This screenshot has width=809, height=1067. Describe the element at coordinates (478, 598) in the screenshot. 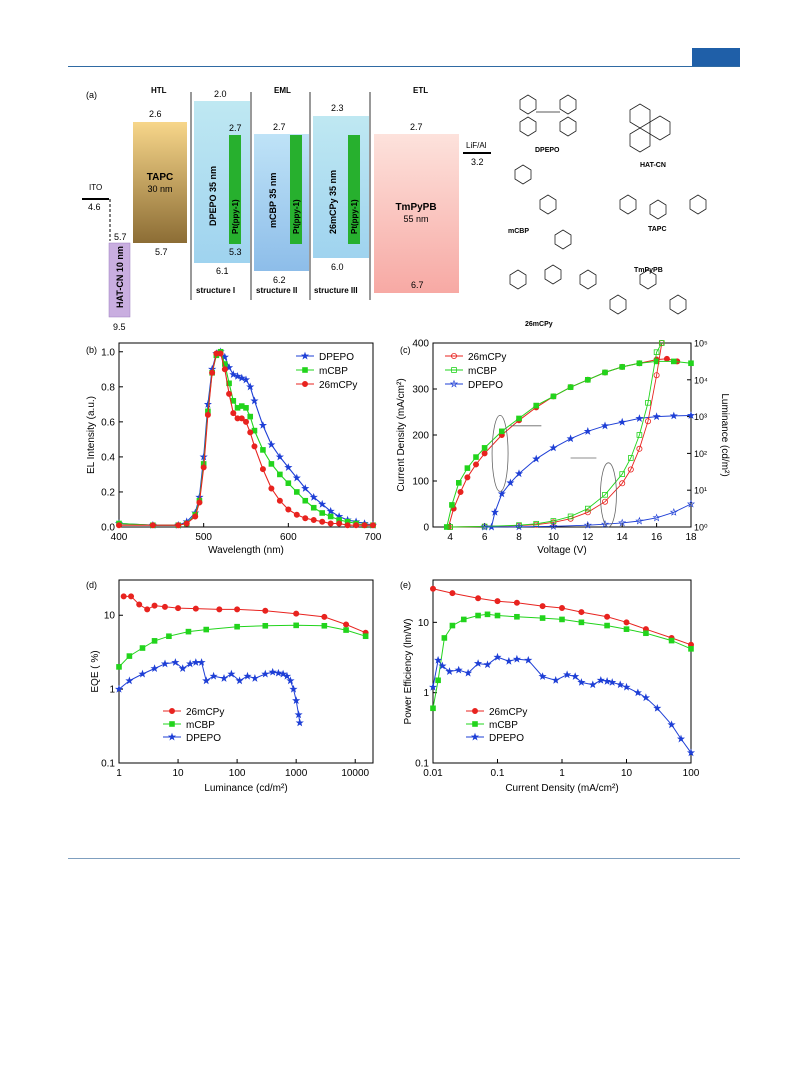

I see `chart-e-point-26mCPy` at that location.